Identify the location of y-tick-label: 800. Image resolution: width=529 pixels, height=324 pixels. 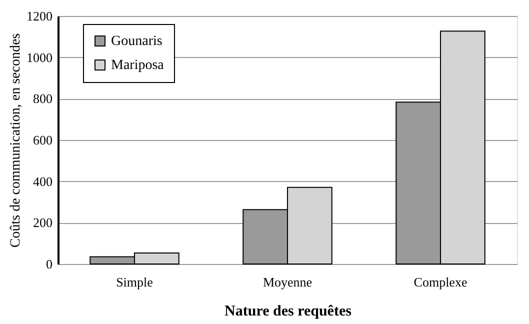
(42, 98).